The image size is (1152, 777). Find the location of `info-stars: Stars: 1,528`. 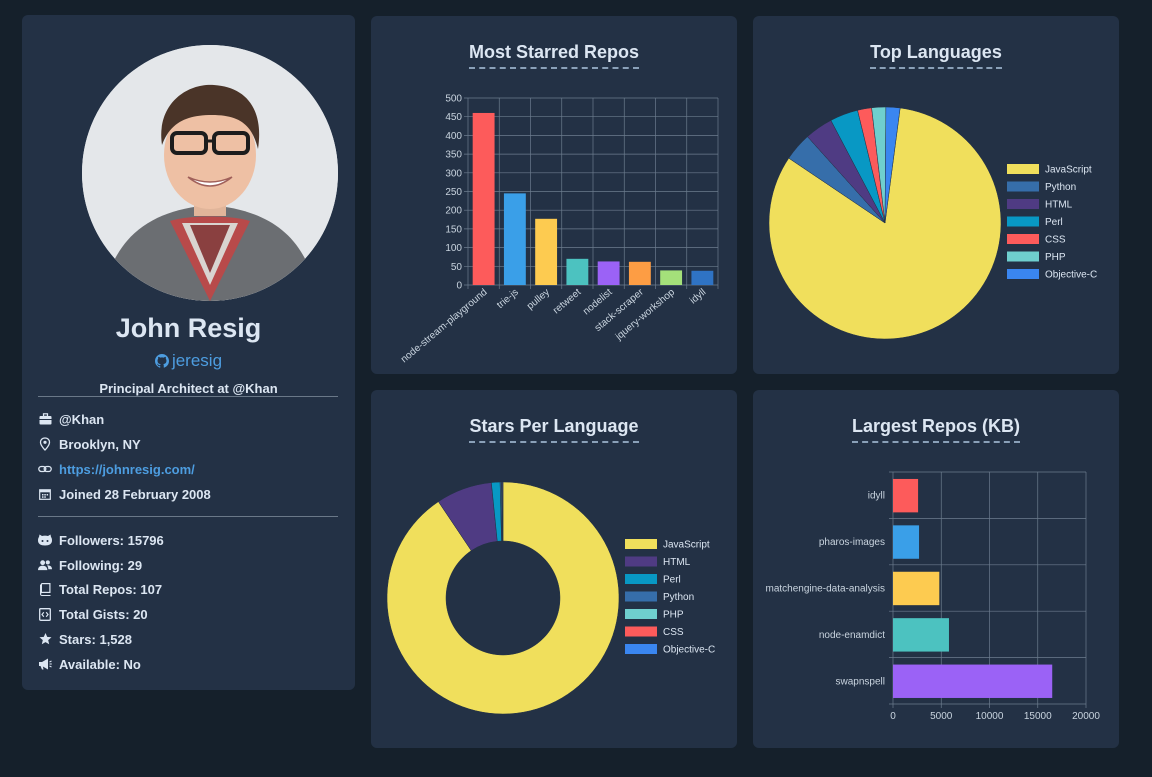

info-stars: Stars: 1,528 is located at coordinates (85, 639).